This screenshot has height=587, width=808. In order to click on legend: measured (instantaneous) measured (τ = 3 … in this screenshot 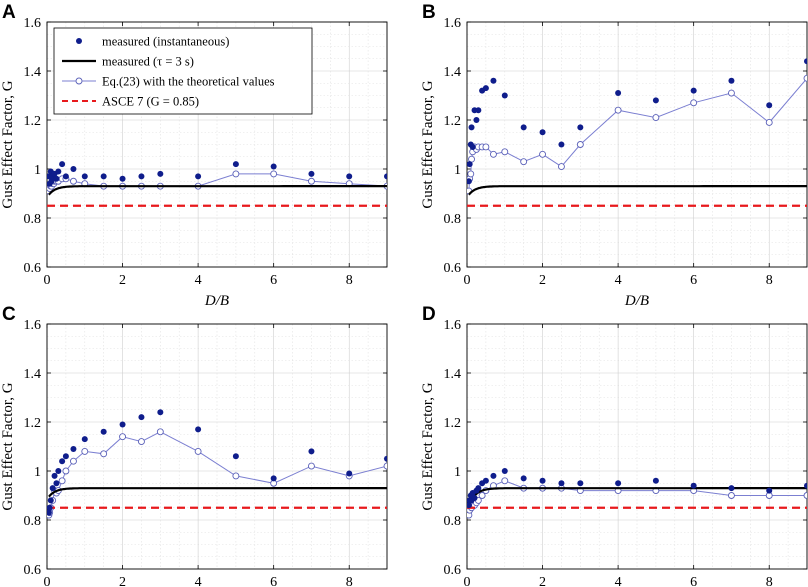, I will do `click(183, 71)`.